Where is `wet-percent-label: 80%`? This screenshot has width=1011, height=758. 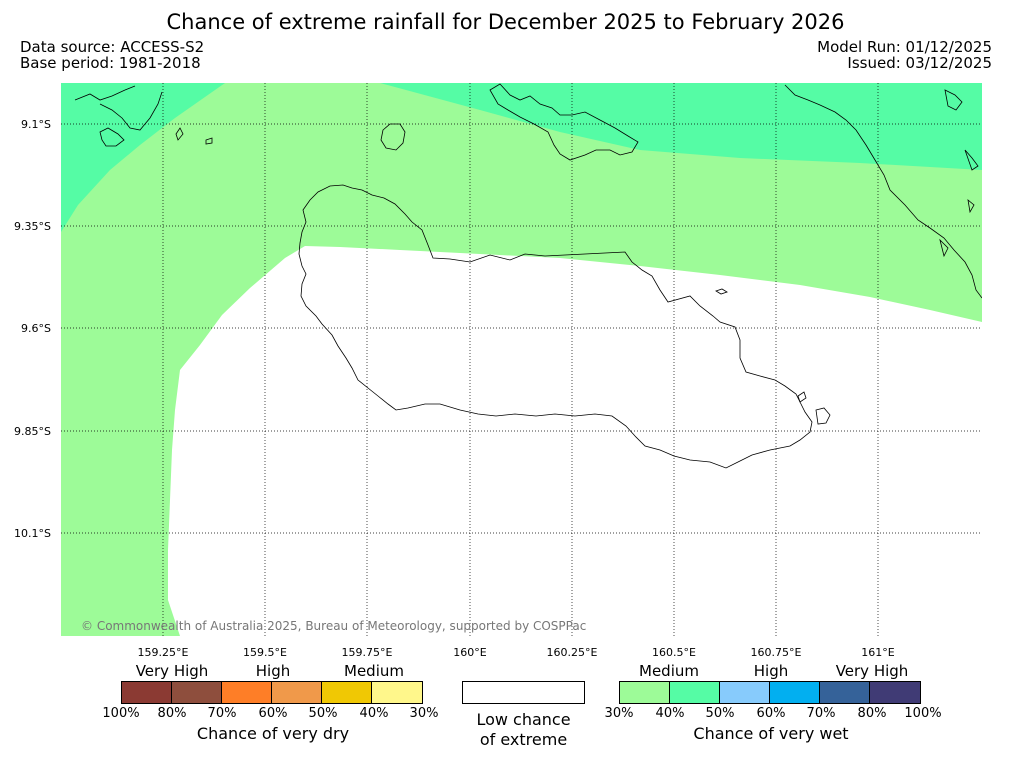
wet-percent-label: 80% is located at coordinates (872, 713).